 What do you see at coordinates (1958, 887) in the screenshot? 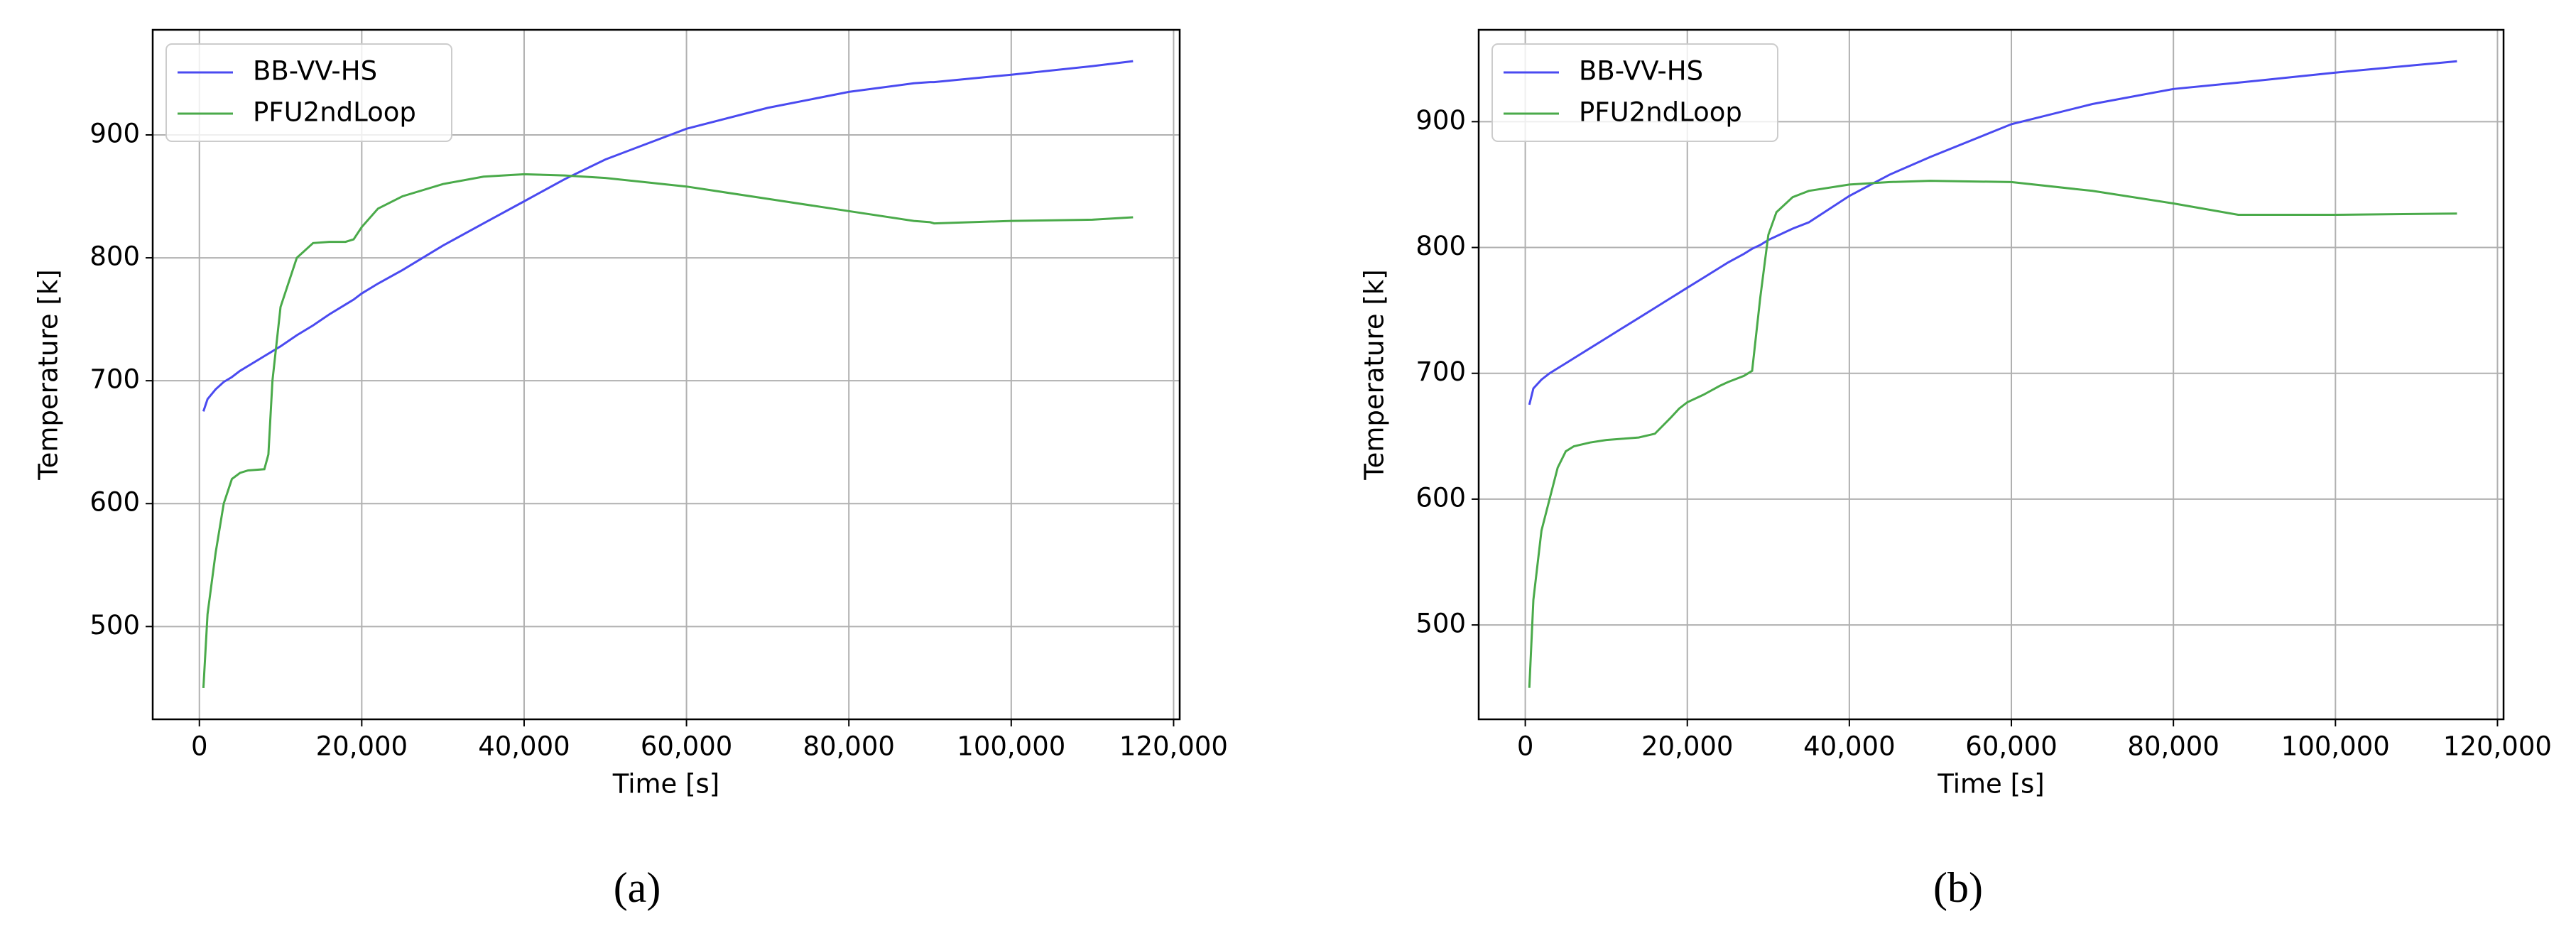
I see `chart-caption: (b)` at bounding box center [1958, 887].